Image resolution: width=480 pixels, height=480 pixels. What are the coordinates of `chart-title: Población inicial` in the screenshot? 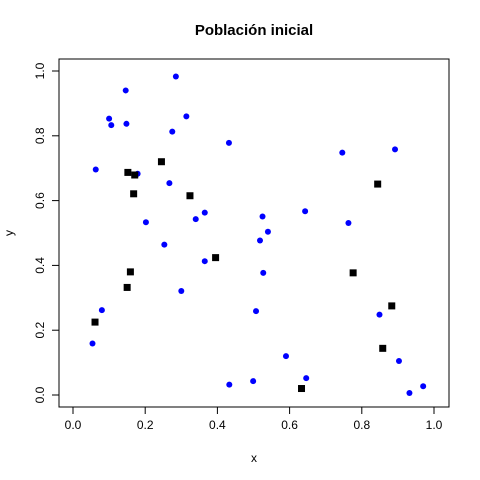 It's located at (254, 30).